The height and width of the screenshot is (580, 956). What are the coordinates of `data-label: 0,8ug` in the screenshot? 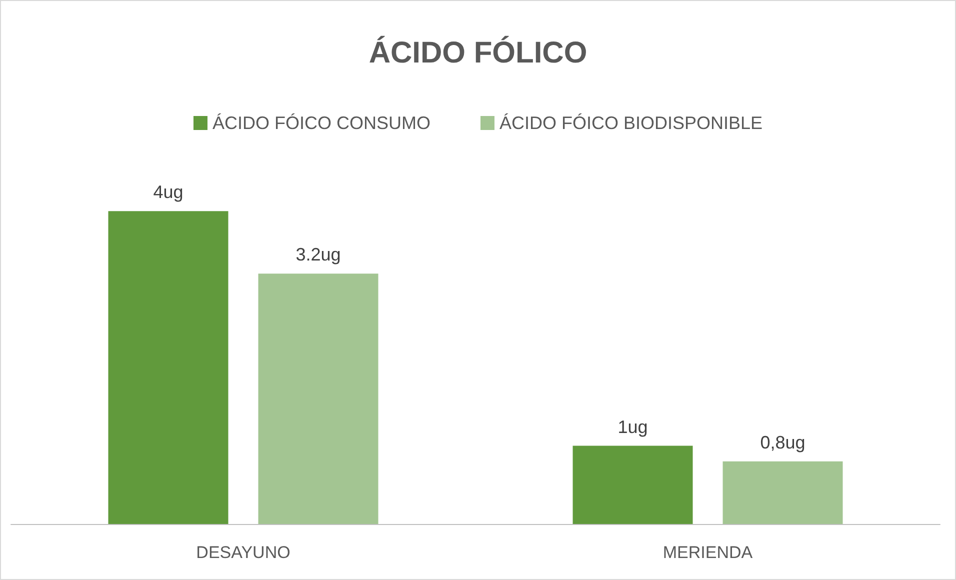 It's located at (783, 442).